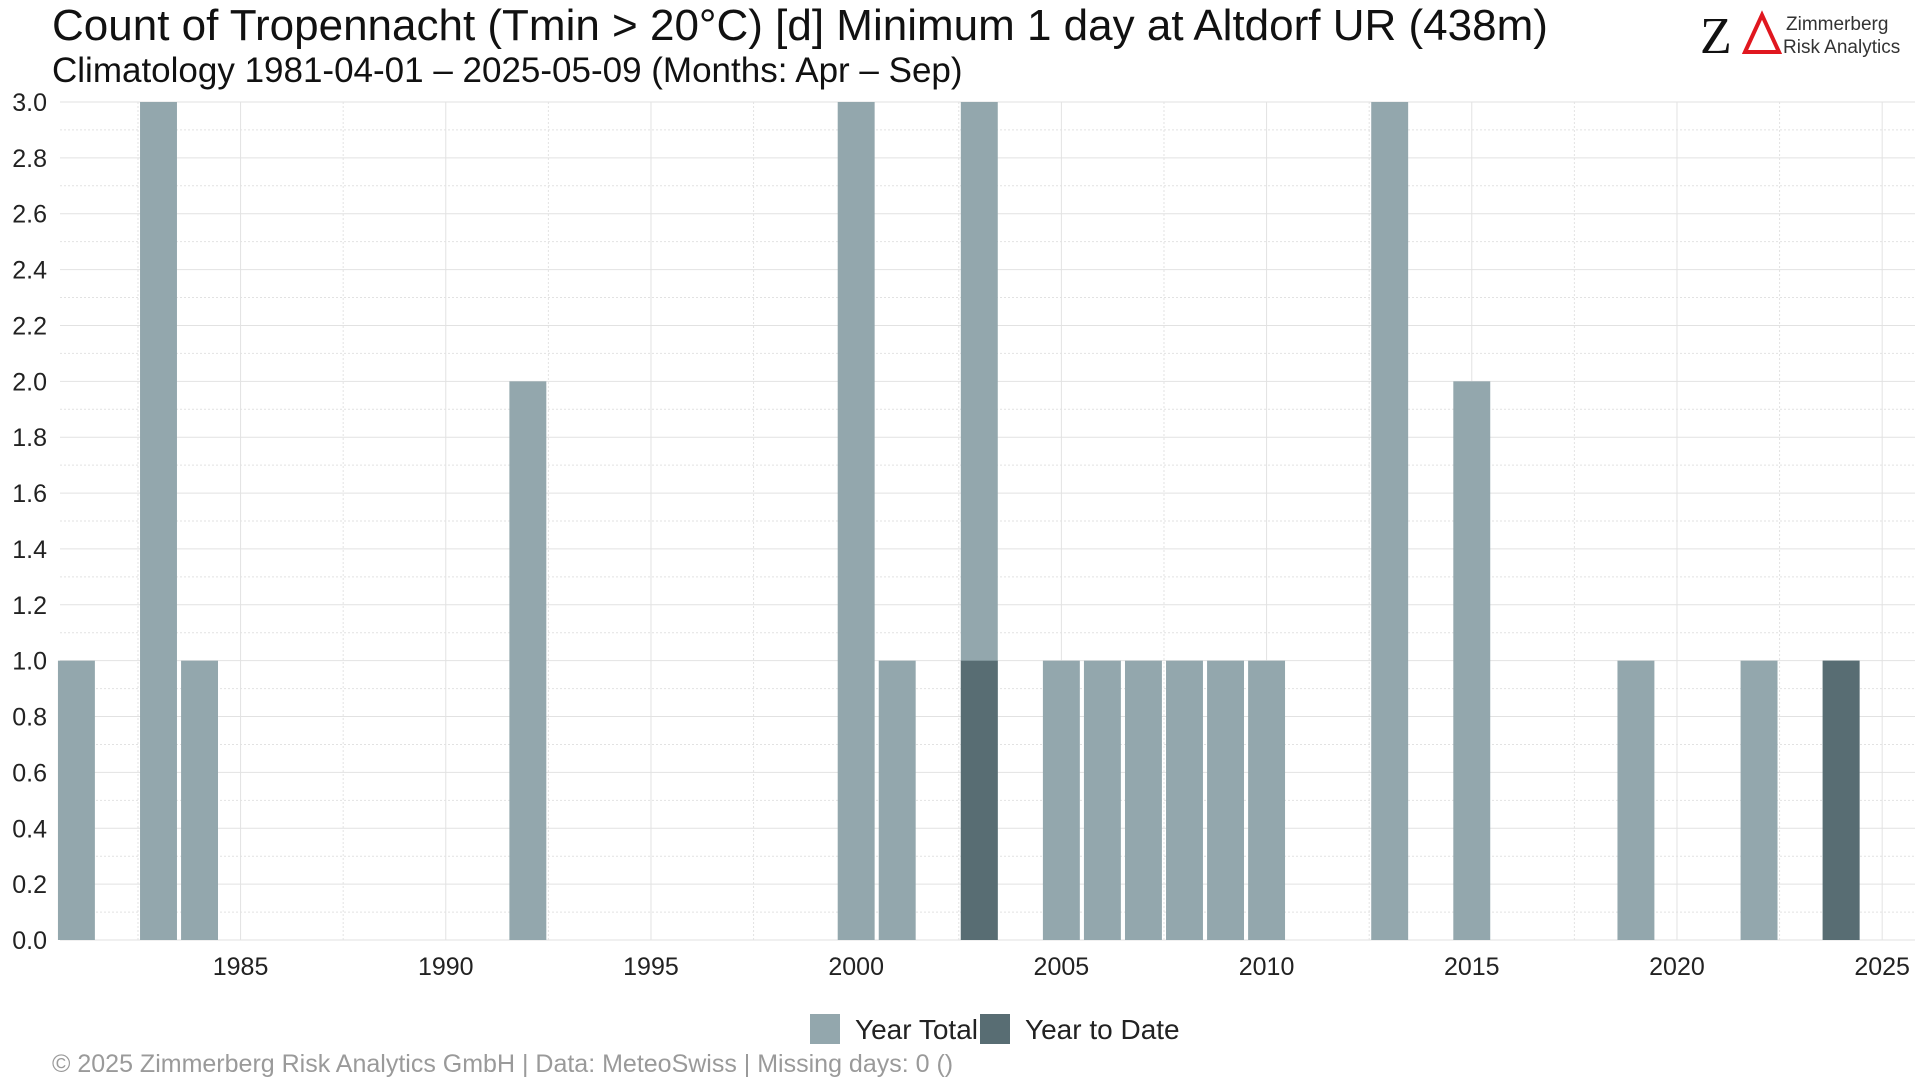  Describe the element at coordinates (1102, 1029) in the screenshot. I see `legend-label-year-to-date: Year to Date` at that location.